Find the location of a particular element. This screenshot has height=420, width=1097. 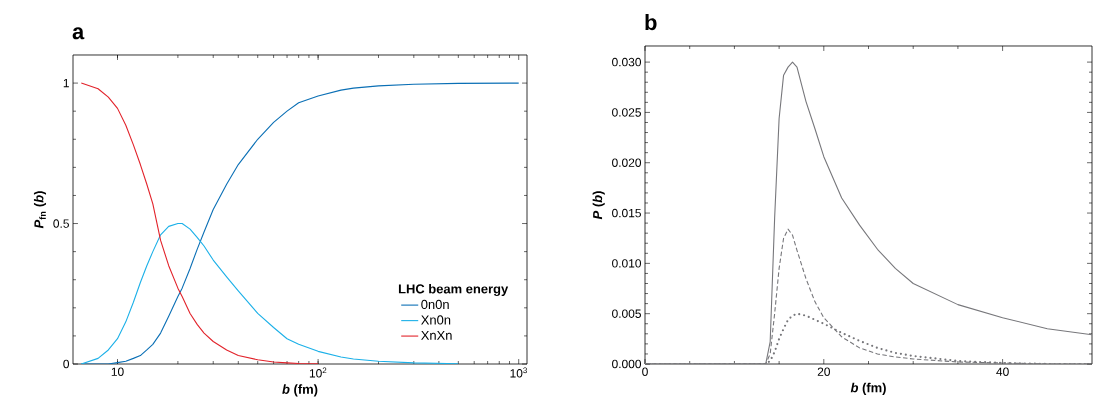

legend-label: Xn0n is located at coordinates (436, 320).